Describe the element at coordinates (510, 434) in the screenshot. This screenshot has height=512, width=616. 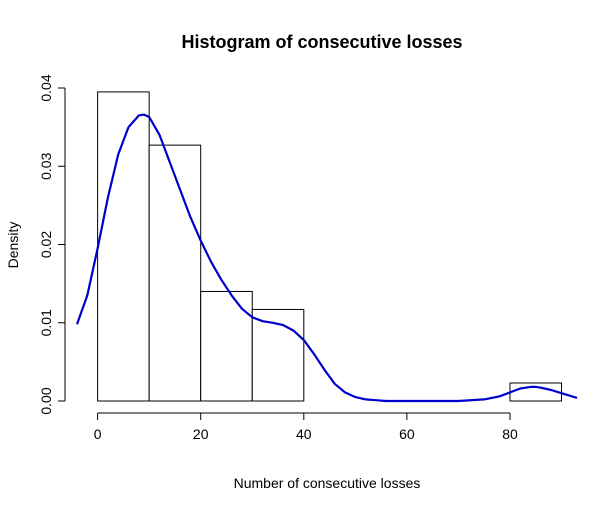
I see `x-tick-label: 80` at that location.